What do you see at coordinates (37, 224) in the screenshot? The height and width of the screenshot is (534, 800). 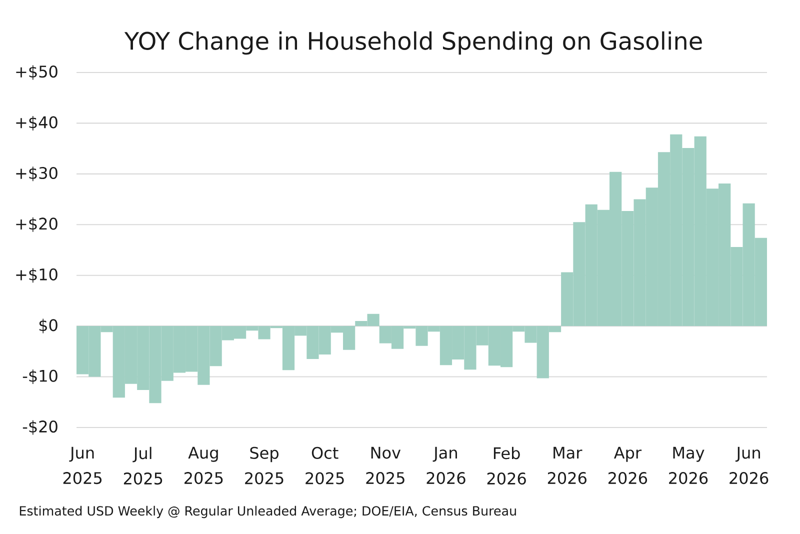 I see `y-tick-label: +$20` at bounding box center [37, 224].